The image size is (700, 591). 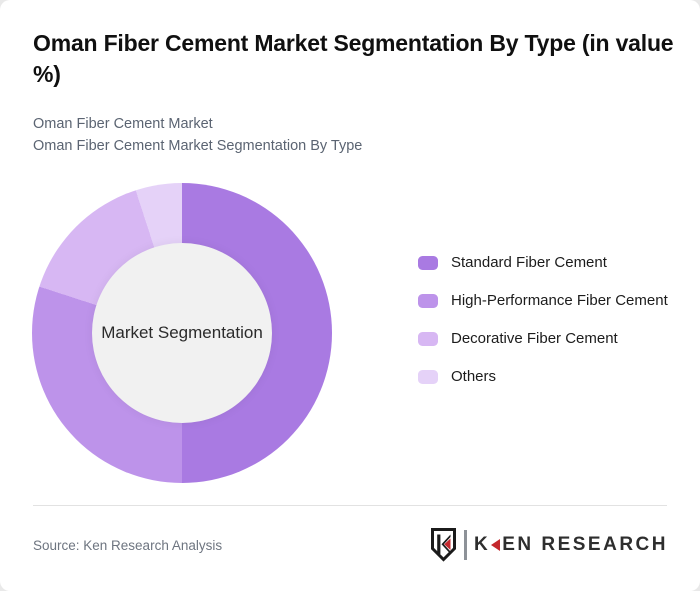 I want to click on ken-research-badge-icon, so click(x=444, y=545).